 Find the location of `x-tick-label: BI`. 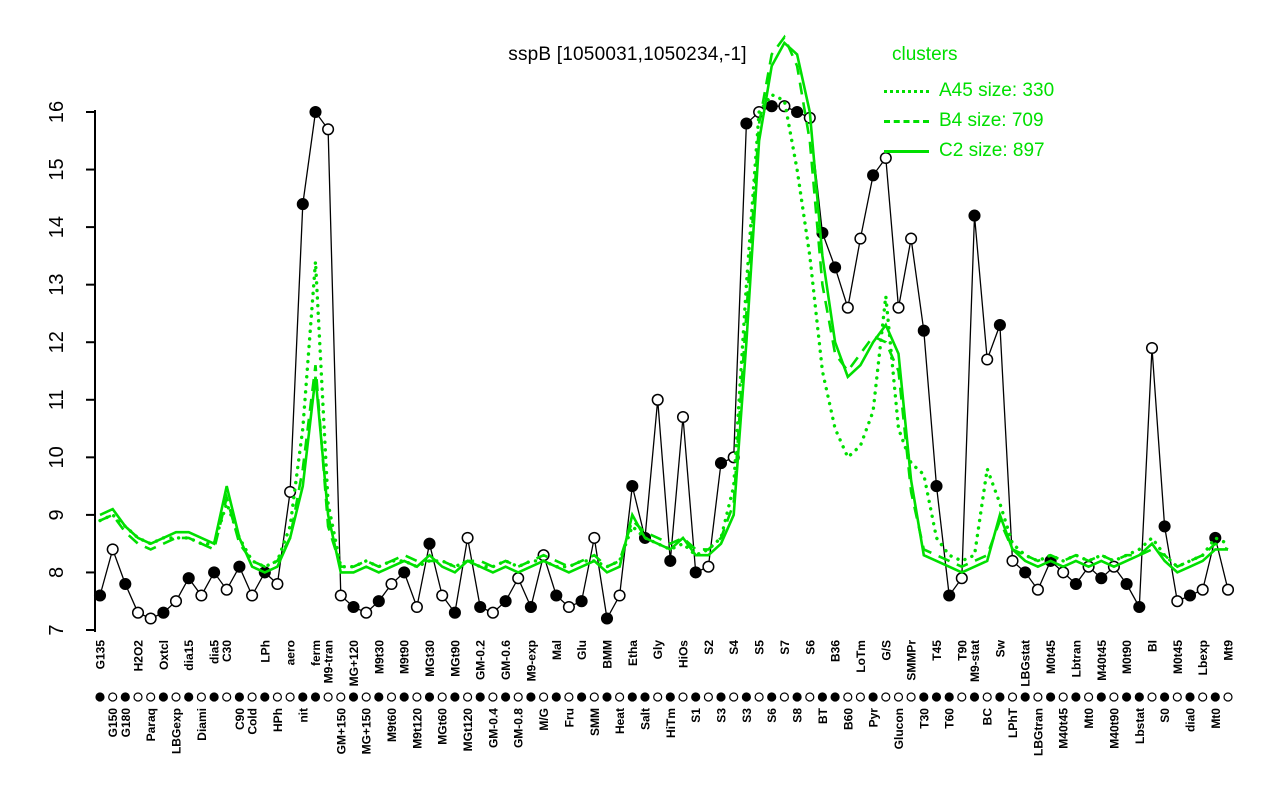

x-tick-label: BI is located at coordinates (1152, 646).